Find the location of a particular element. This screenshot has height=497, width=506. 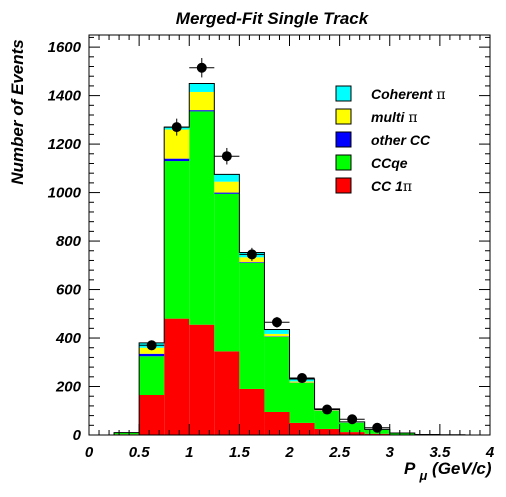

legend-label-text: multi is located at coordinates (389, 117).